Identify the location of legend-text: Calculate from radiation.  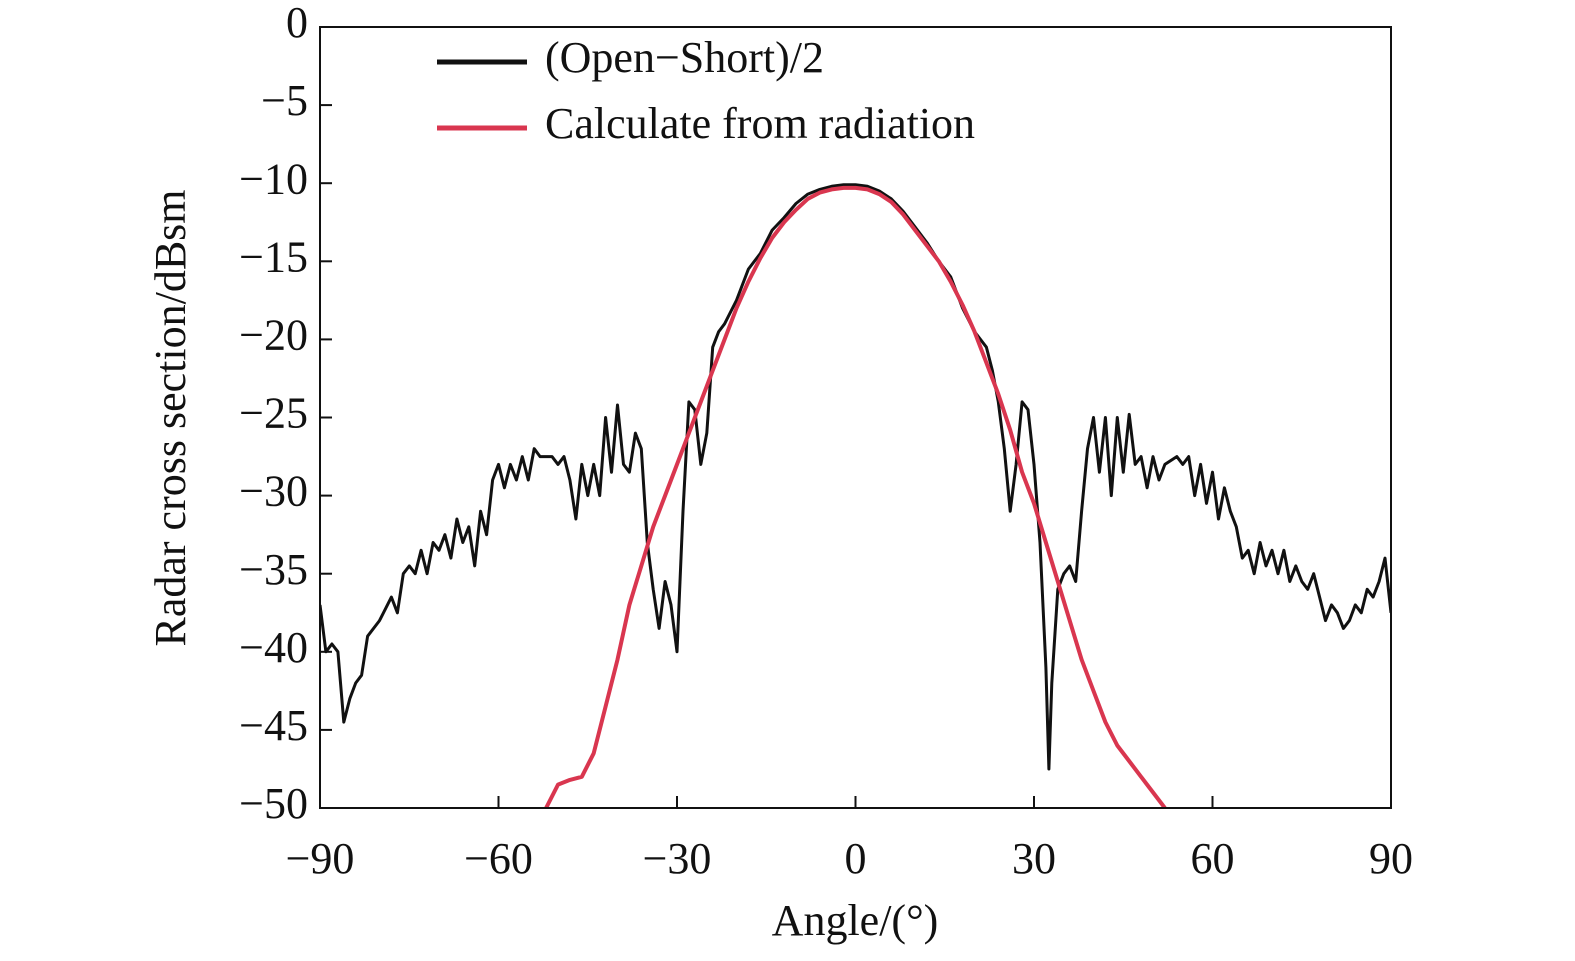
(760, 123).